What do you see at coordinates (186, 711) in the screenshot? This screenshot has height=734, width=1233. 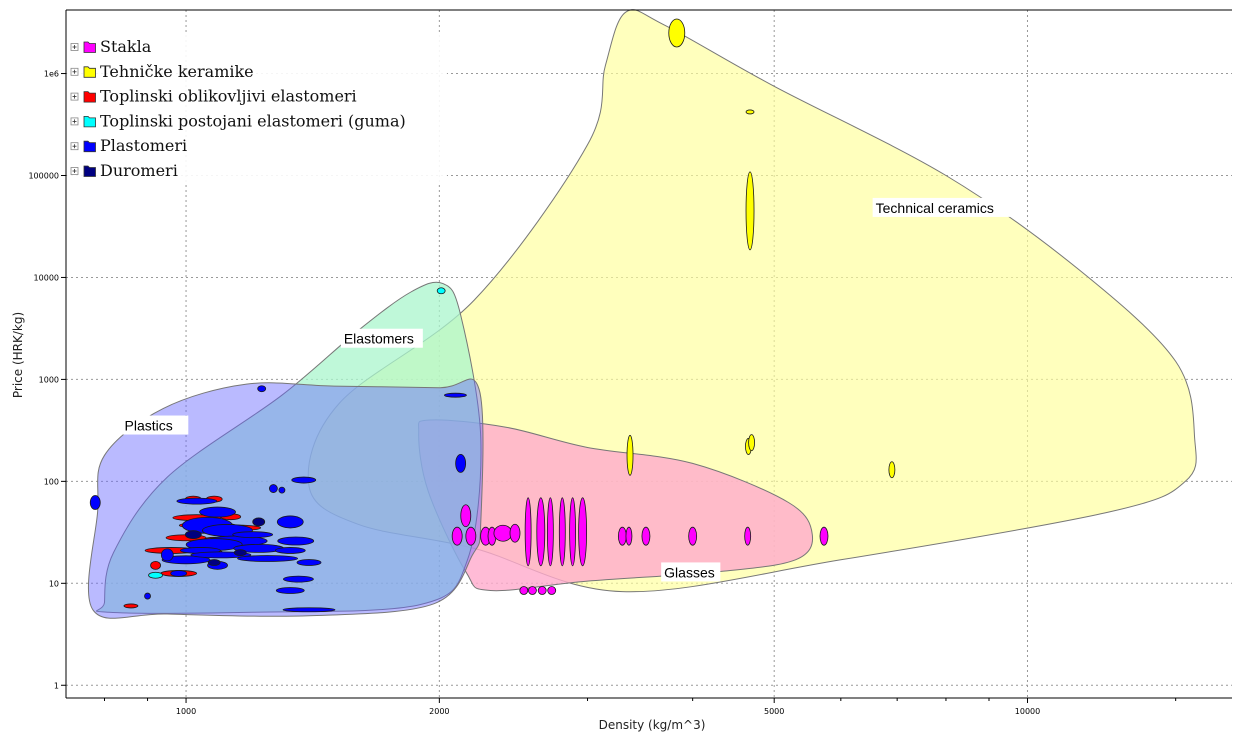 I see `x-tick-label: 1000` at bounding box center [186, 711].